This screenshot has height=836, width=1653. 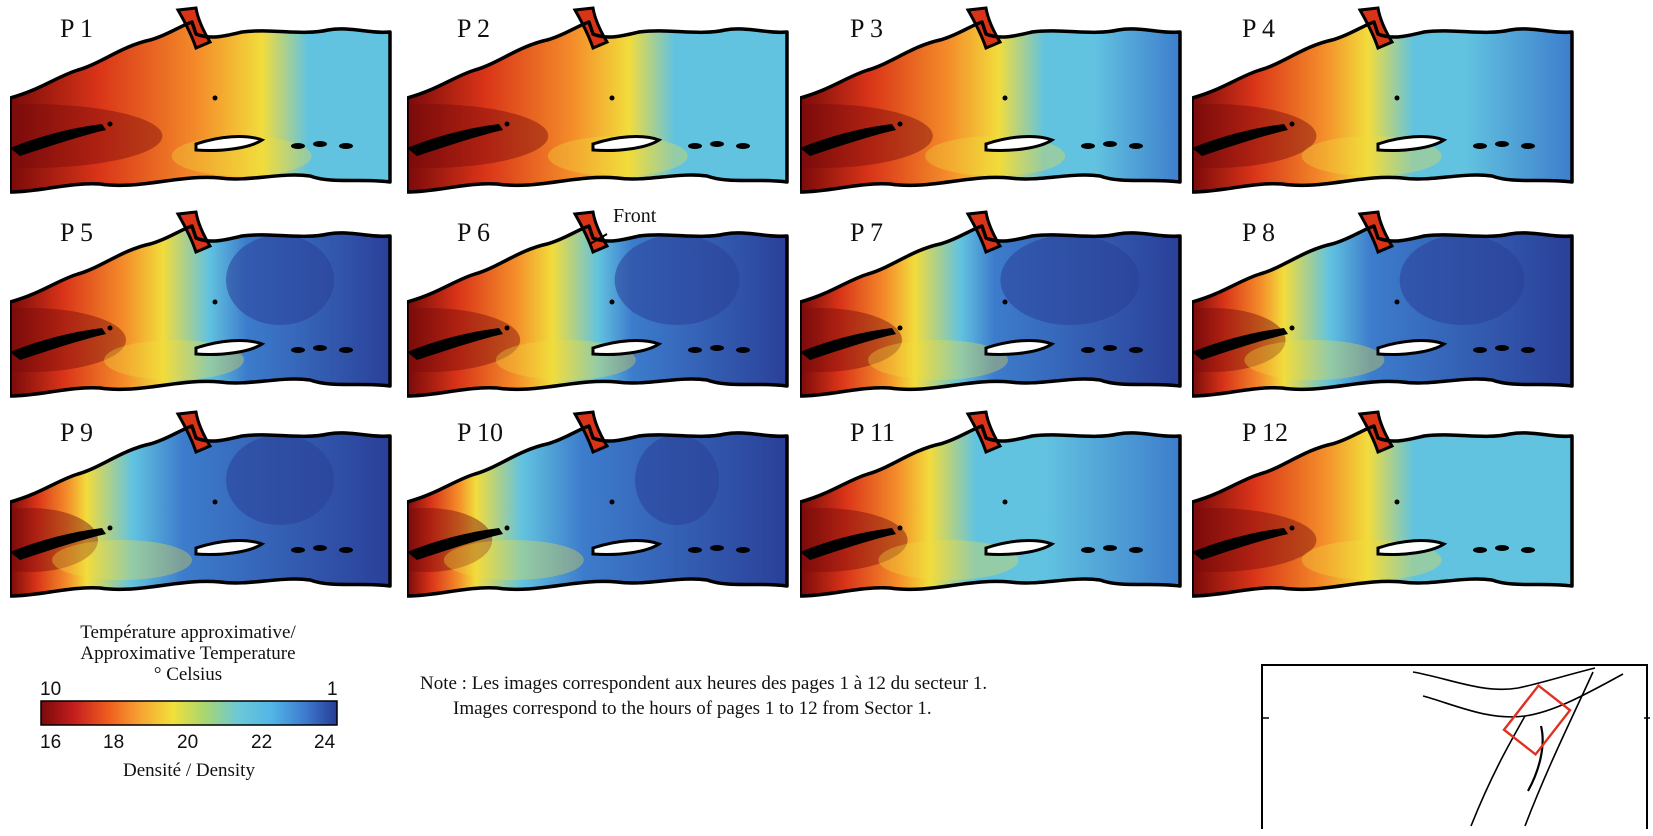 I want to click on temp-max-label: 1, so click(x=332, y=689).